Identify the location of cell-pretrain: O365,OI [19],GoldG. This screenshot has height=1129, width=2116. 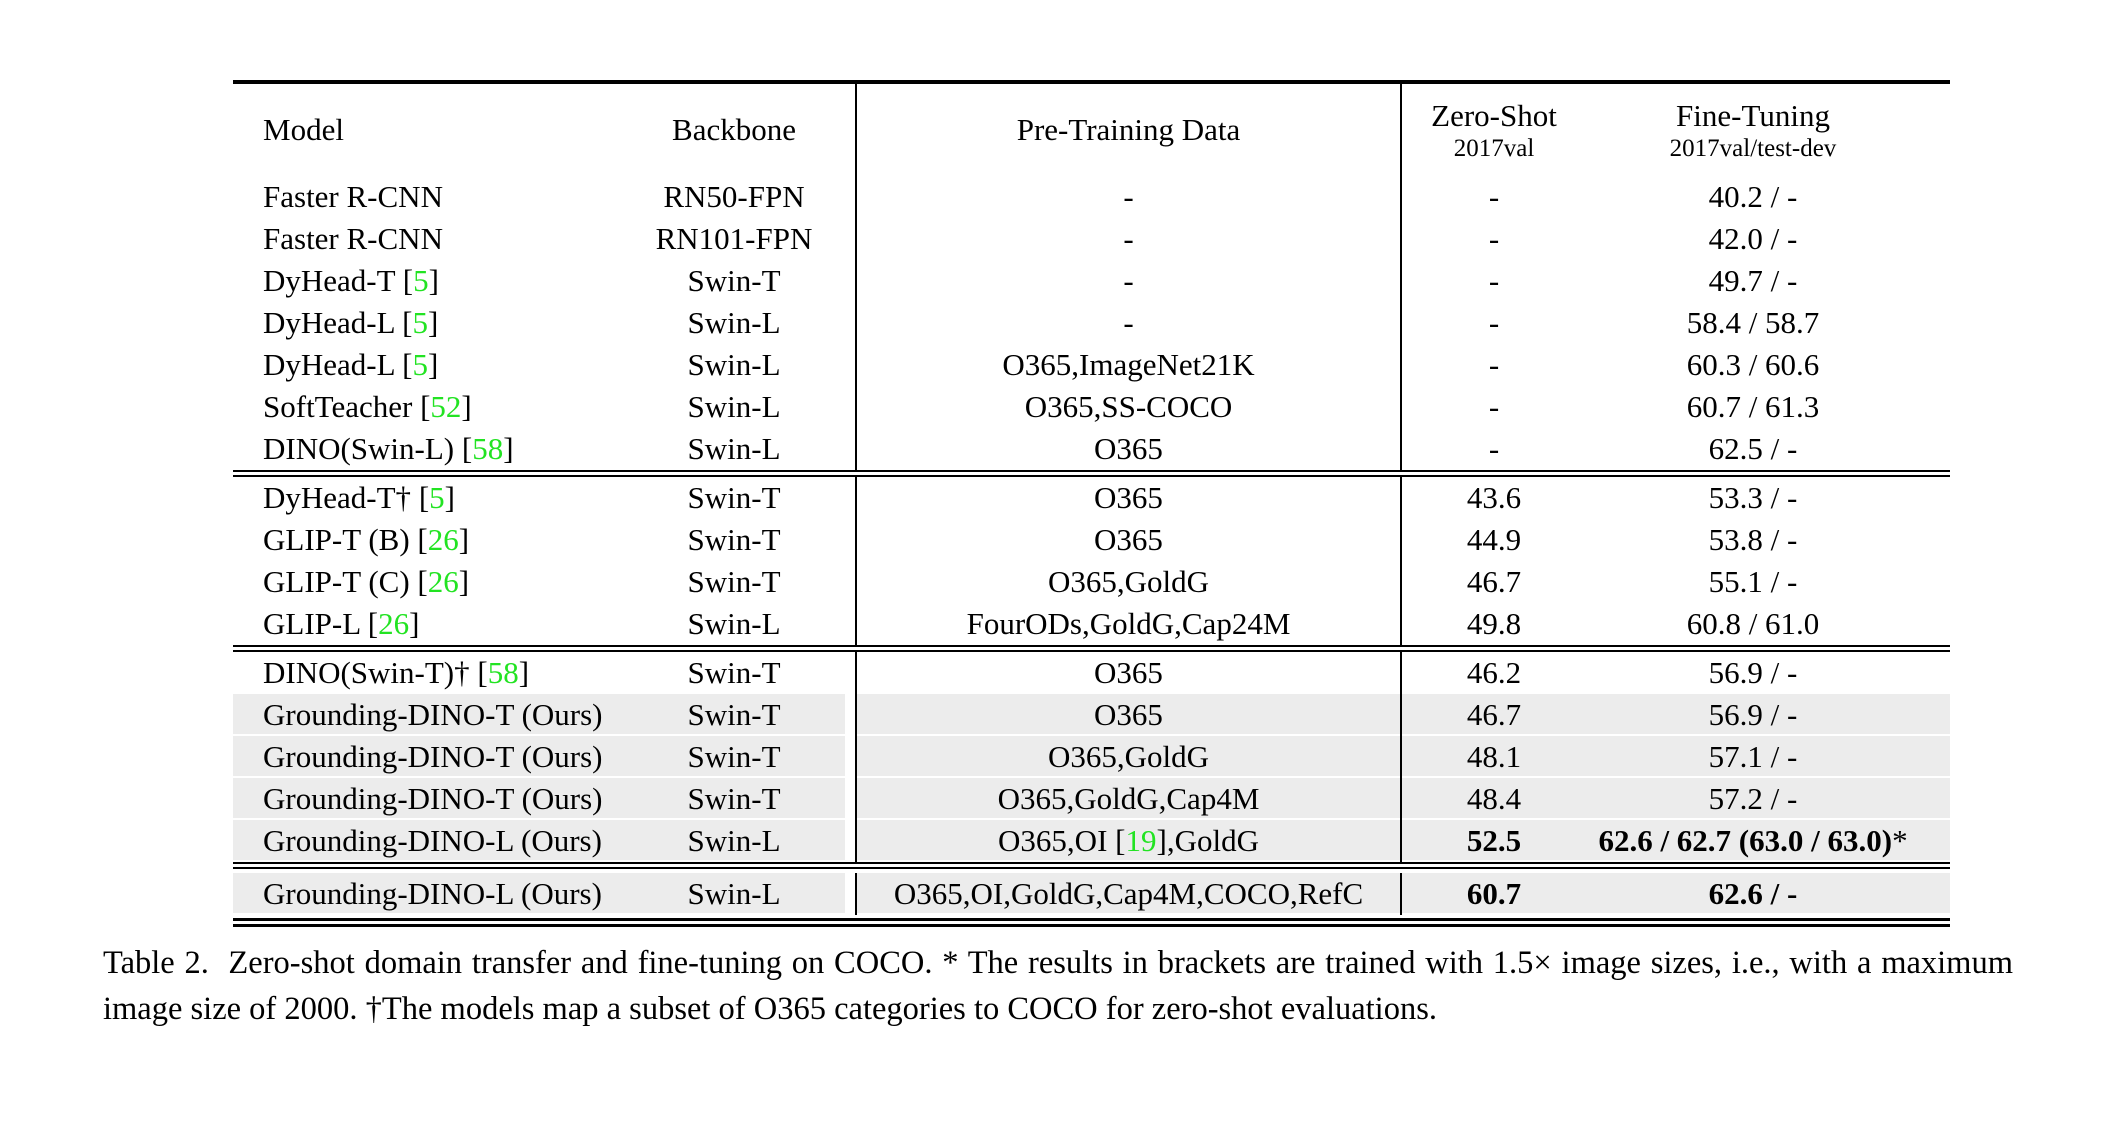
(1128, 841).